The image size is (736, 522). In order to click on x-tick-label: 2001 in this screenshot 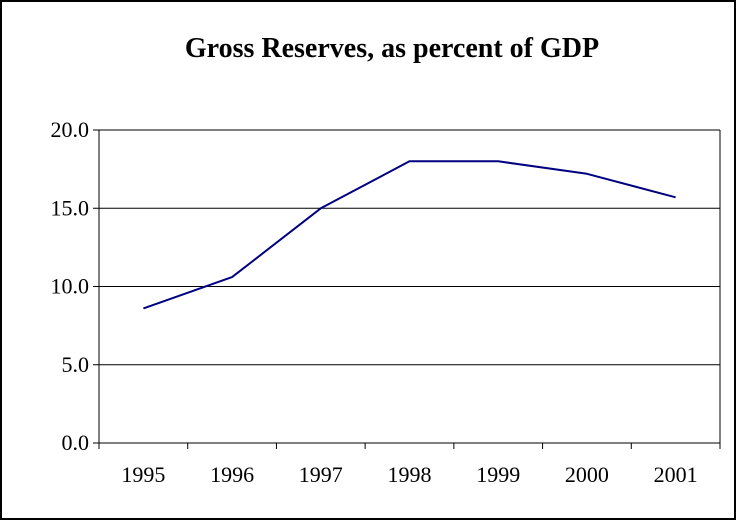, I will do `click(676, 474)`.